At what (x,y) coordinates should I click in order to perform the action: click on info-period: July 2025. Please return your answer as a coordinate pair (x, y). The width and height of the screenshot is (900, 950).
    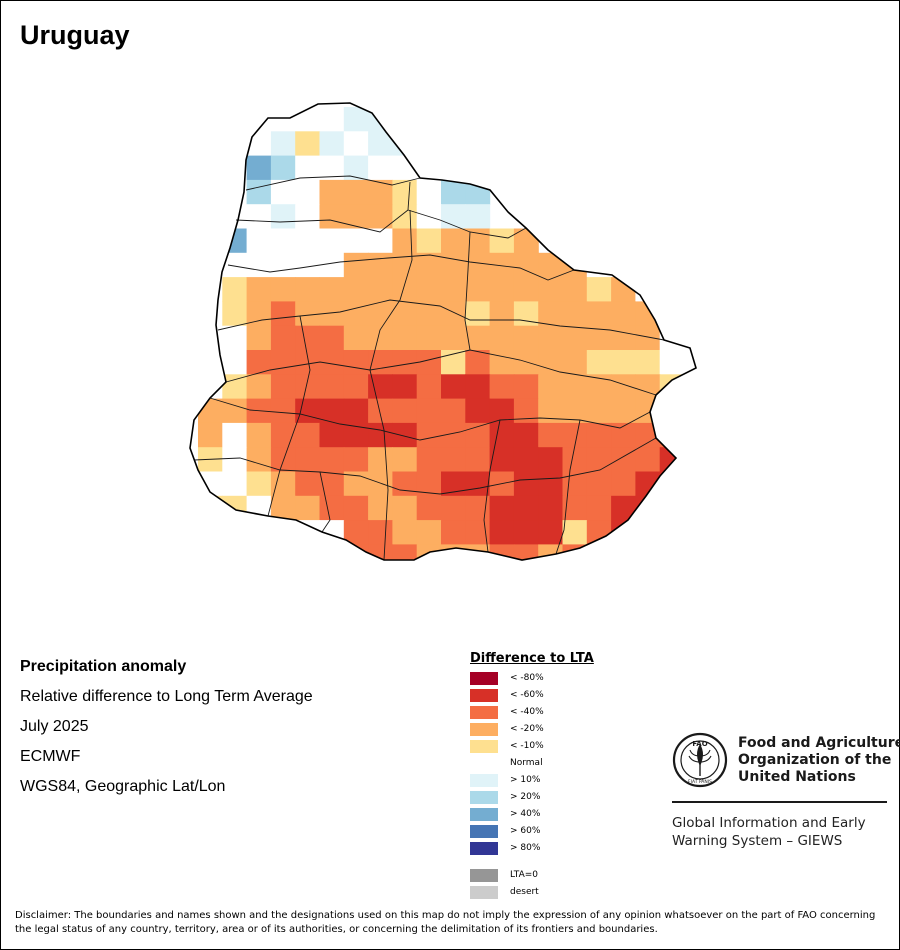
    Looking at the image, I should click on (54, 726).